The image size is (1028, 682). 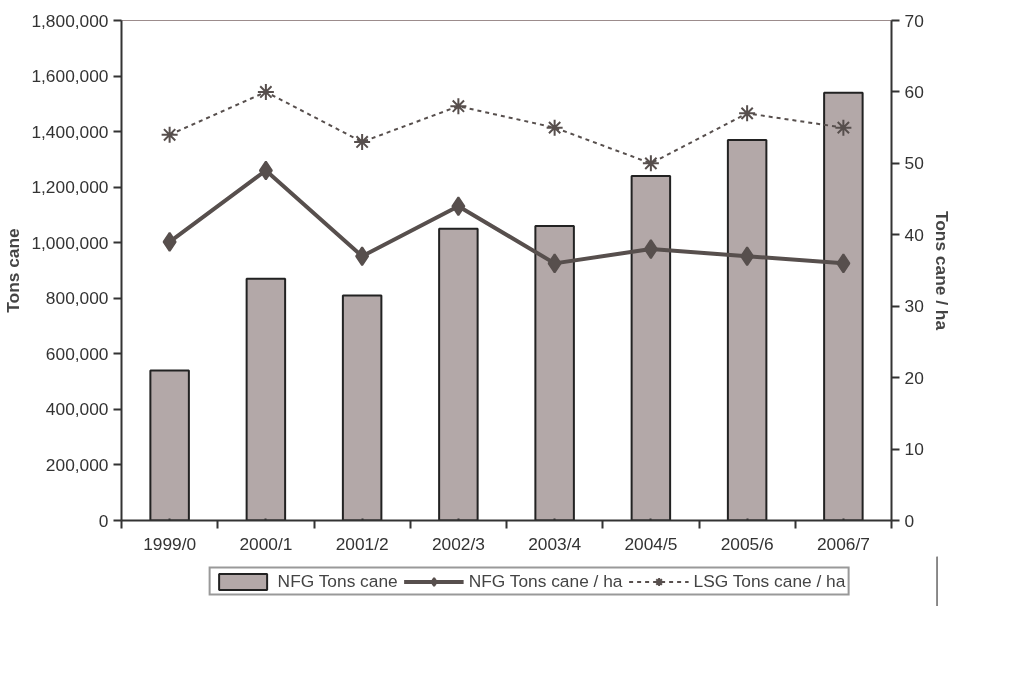 I want to click on y-tick-label: 0, so click(x=103, y=520).